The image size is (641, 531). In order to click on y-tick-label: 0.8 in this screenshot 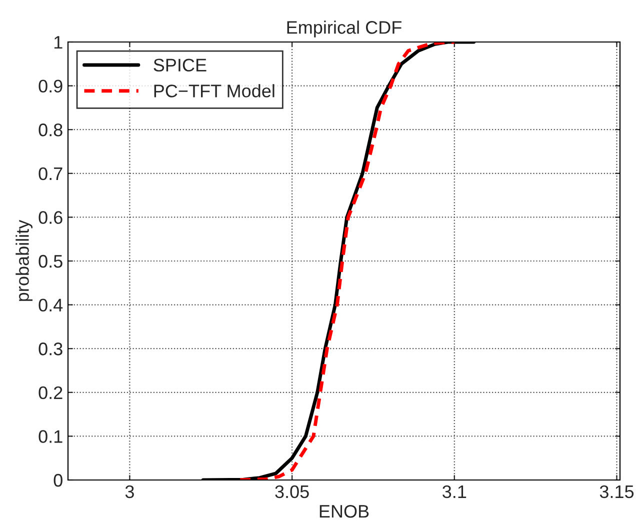, I will do `click(50, 130)`.